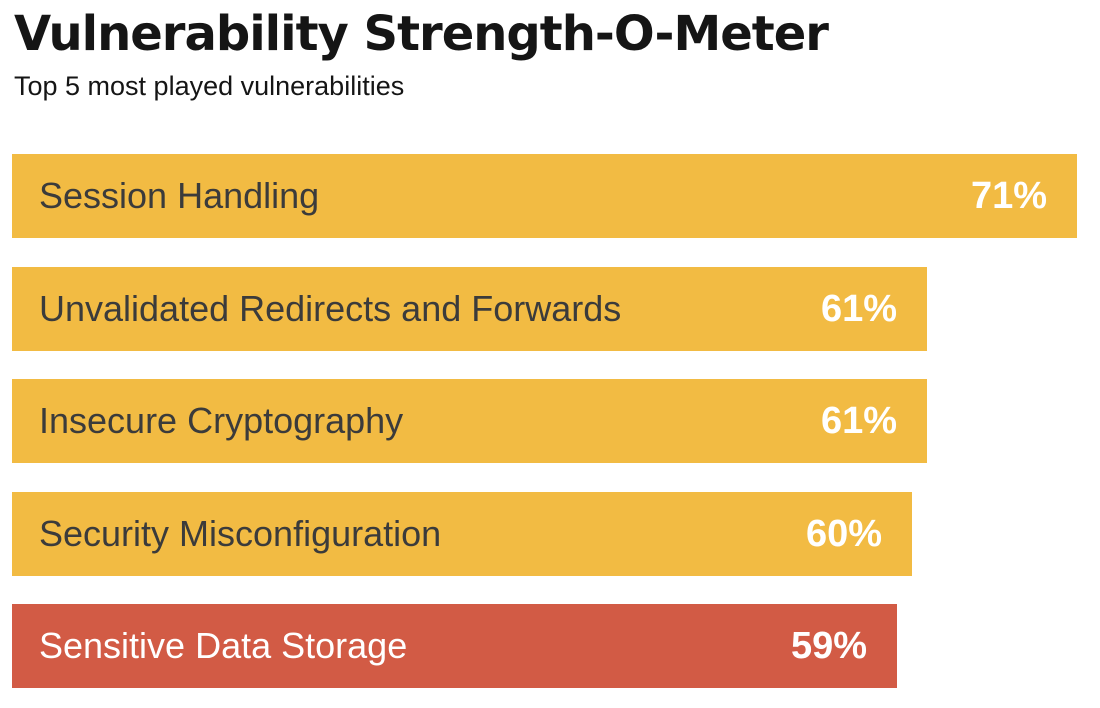 This screenshot has width=1100, height=708. Describe the element at coordinates (209, 86) in the screenshot. I see `chart-subtitle: Top 5 most played vulnerabilities` at that location.